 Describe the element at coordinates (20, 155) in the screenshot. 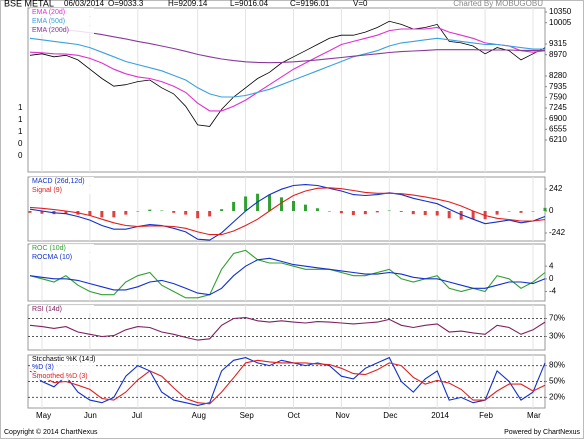

I see `left-label: 0` at that location.